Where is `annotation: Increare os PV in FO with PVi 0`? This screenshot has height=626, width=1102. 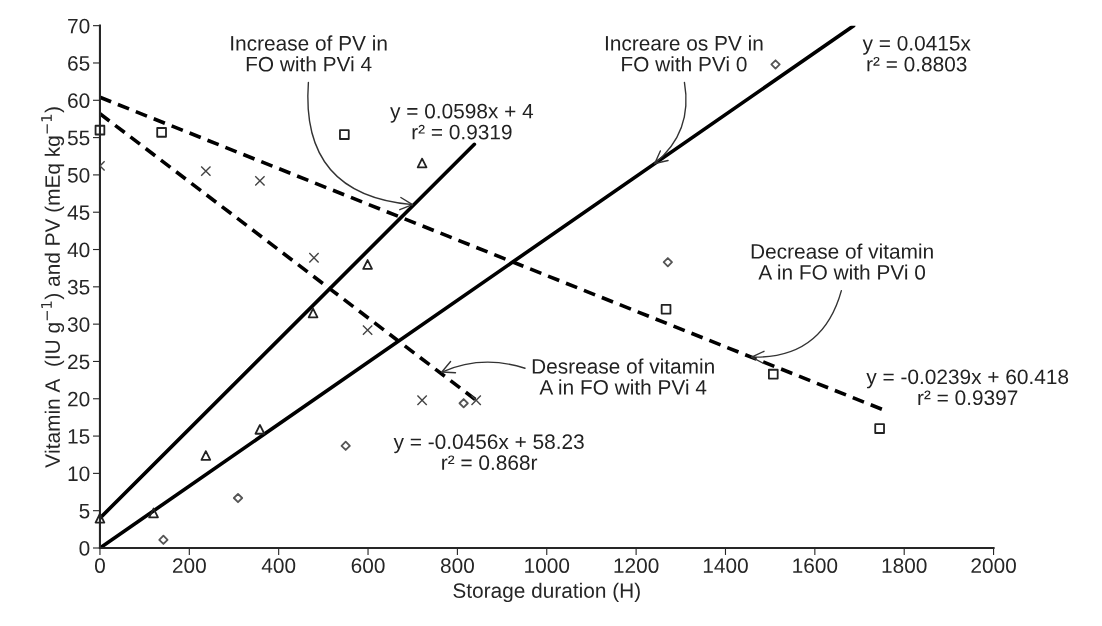
annotation: Increare os PV in FO with PVi 0 is located at coordinates (684, 53).